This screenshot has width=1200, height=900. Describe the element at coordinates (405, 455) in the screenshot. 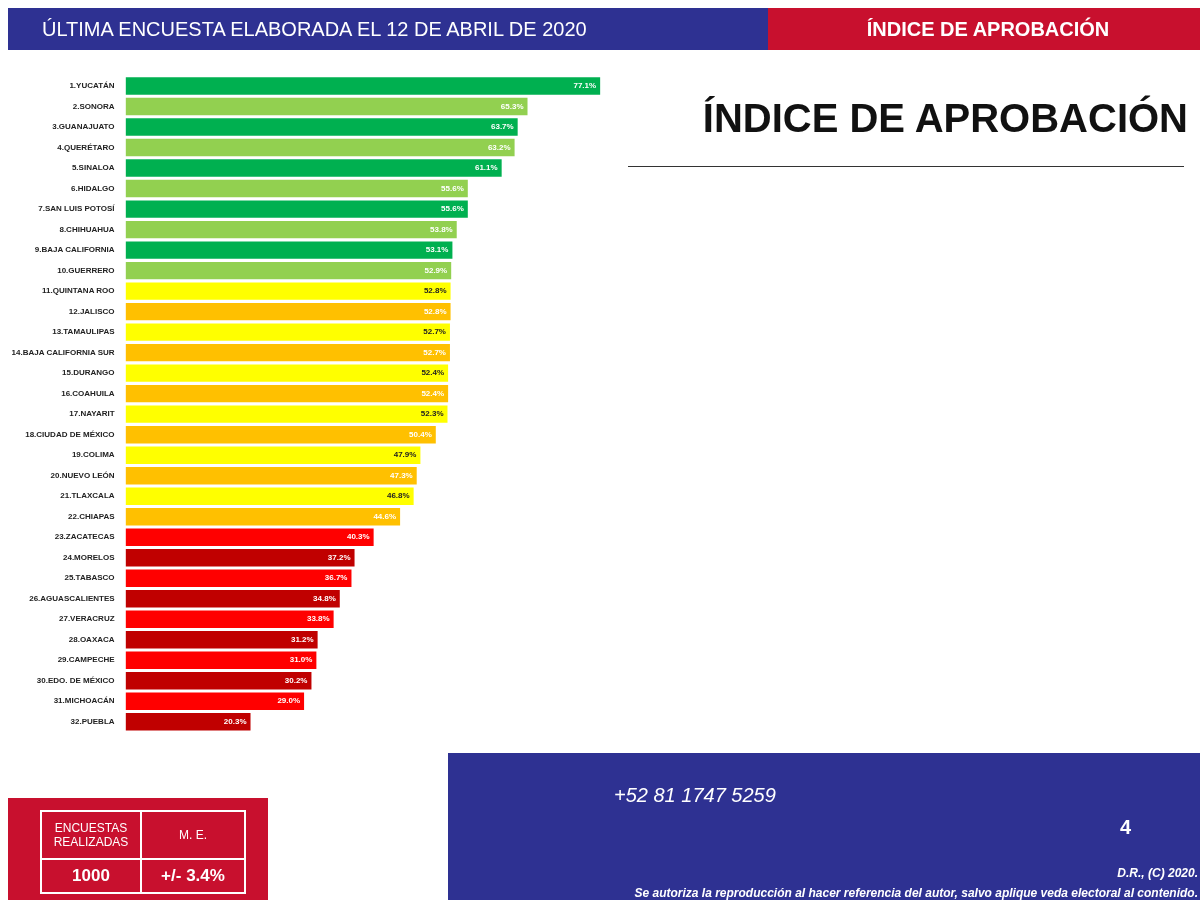

I see `data-label: 47.9%` at that location.